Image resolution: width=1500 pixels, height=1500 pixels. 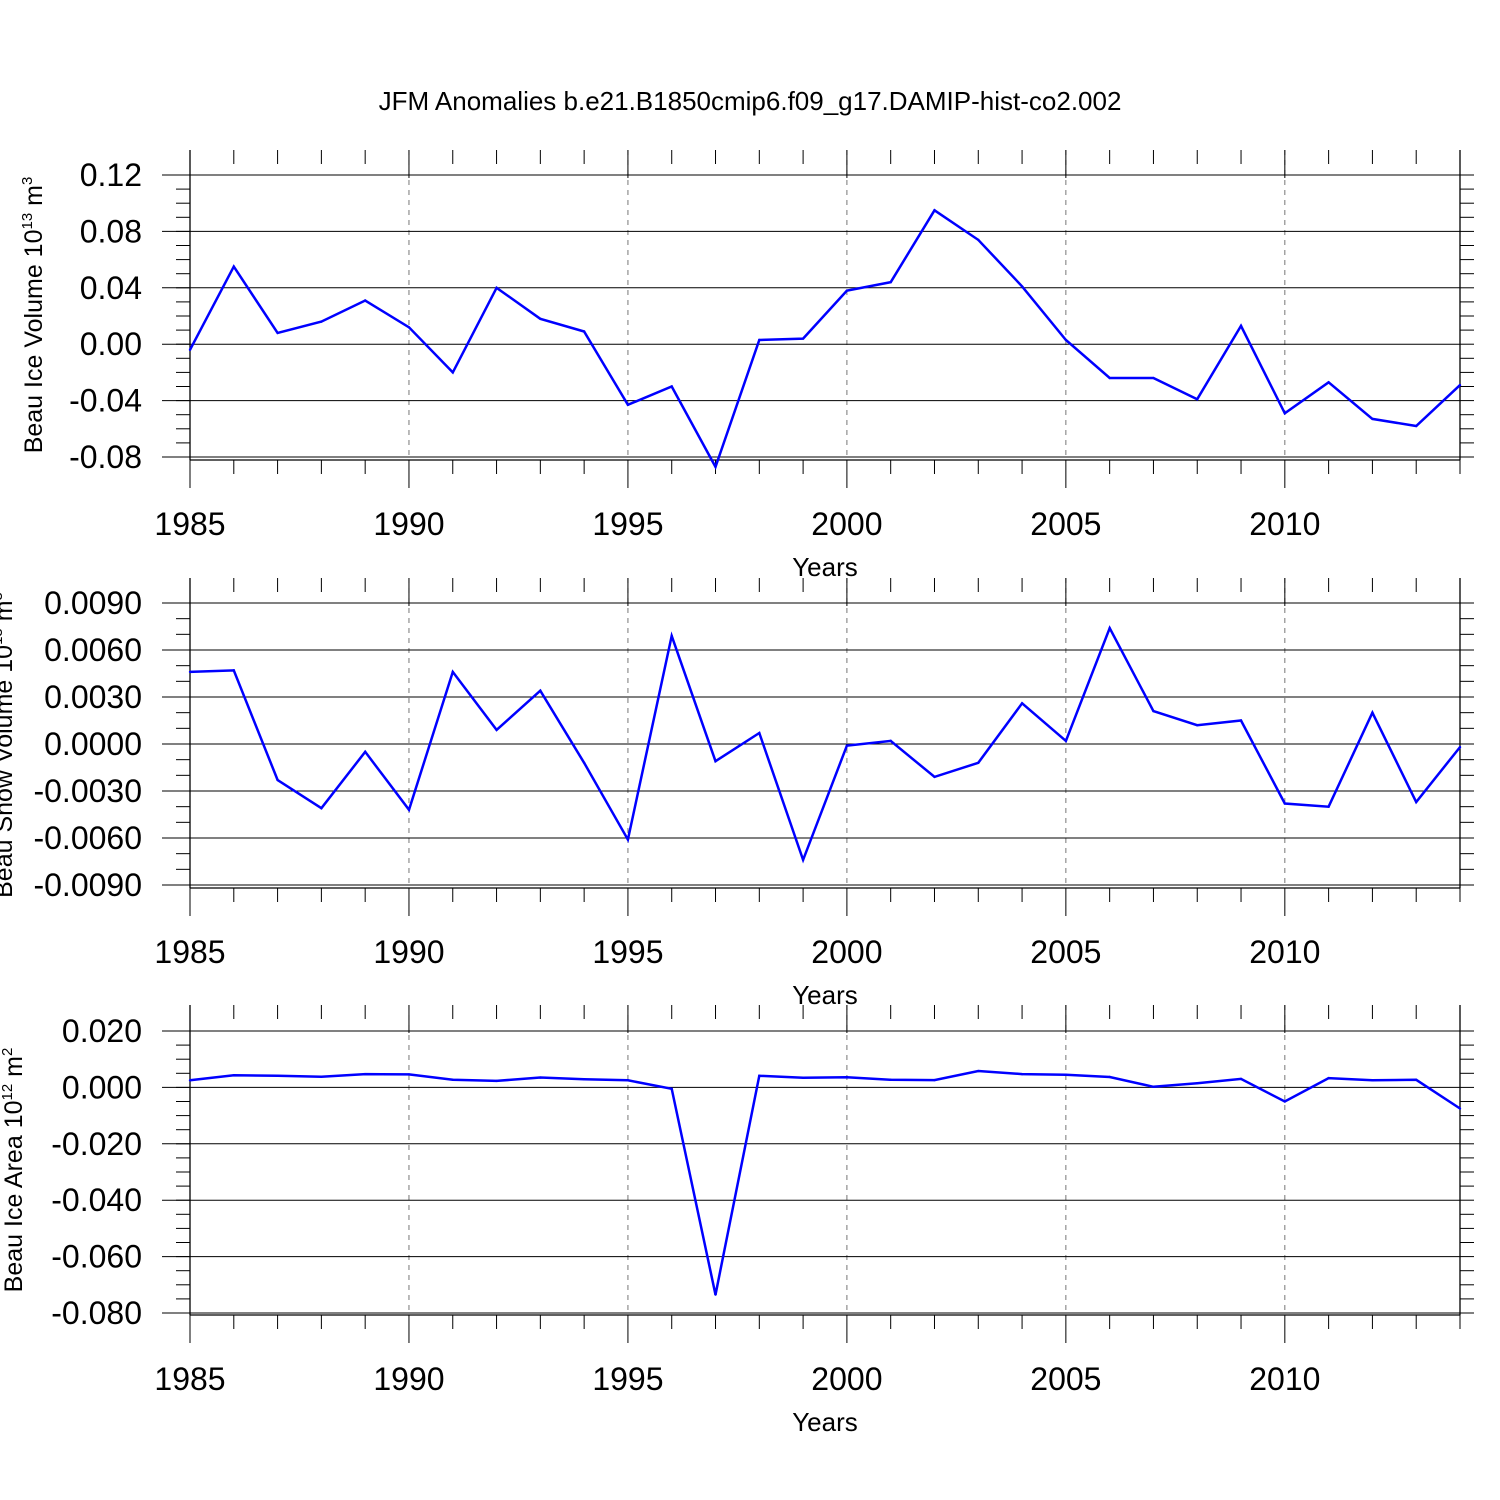 What do you see at coordinates (105, 401) in the screenshot?
I see `y-tick-label: -0.04` at bounding box center [105, 401].